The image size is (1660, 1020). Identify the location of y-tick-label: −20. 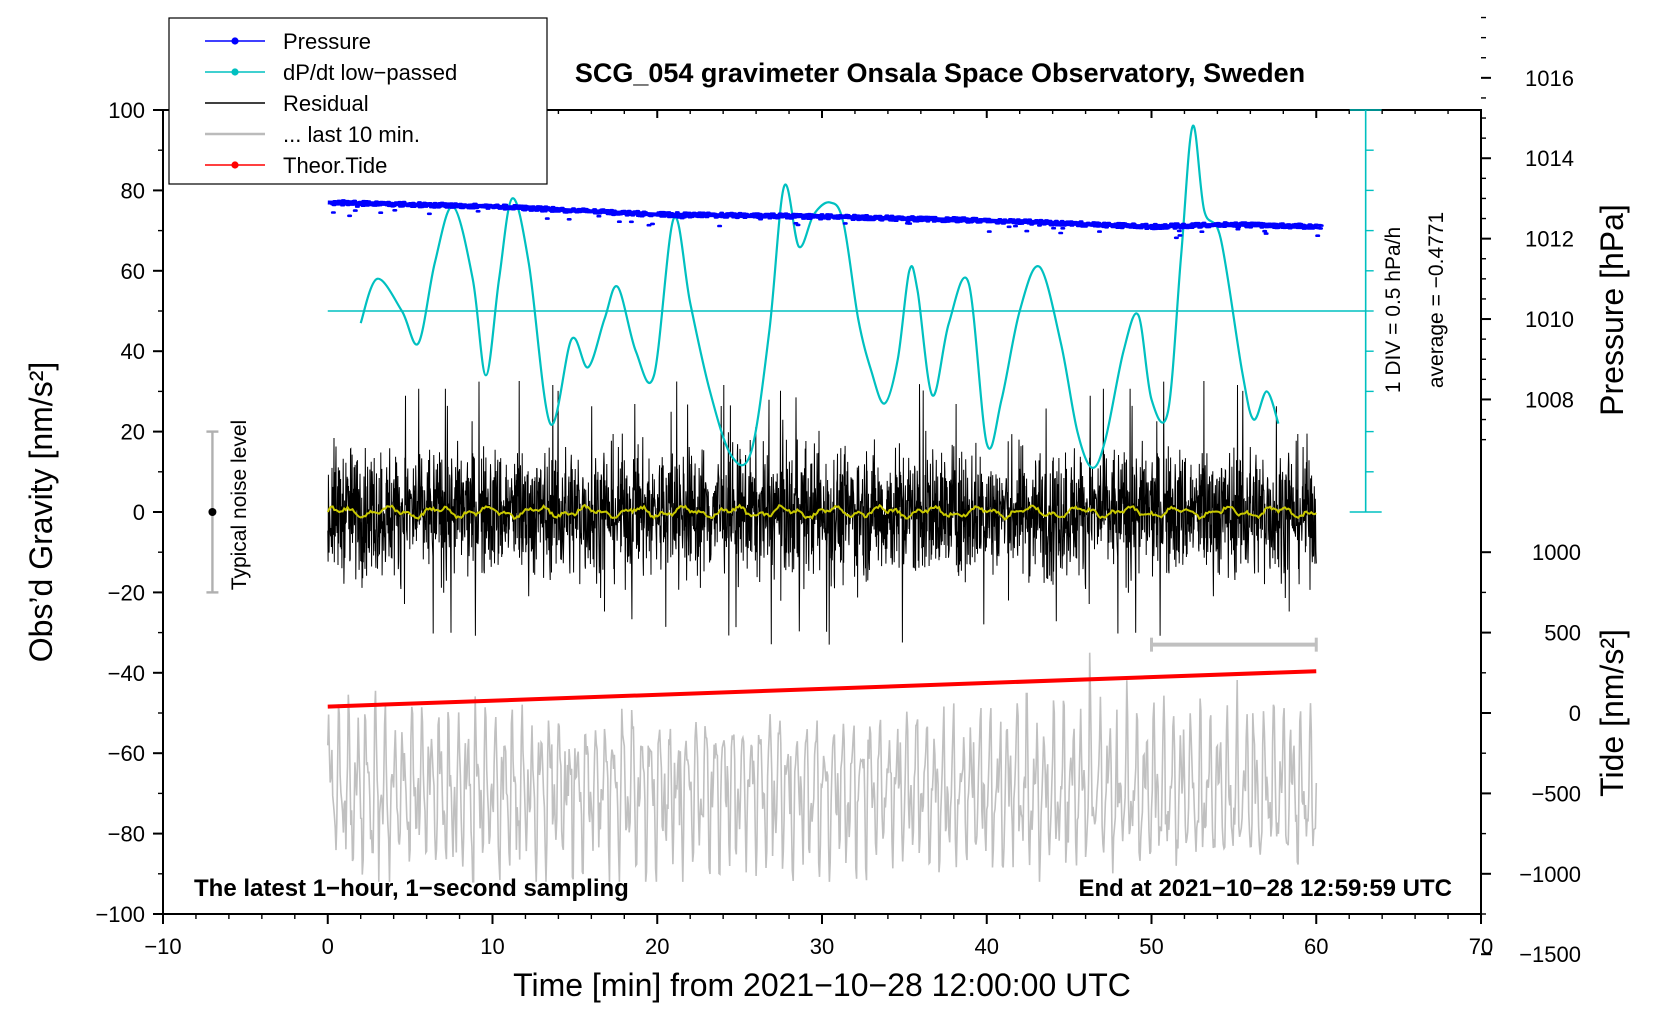
(126, 592).